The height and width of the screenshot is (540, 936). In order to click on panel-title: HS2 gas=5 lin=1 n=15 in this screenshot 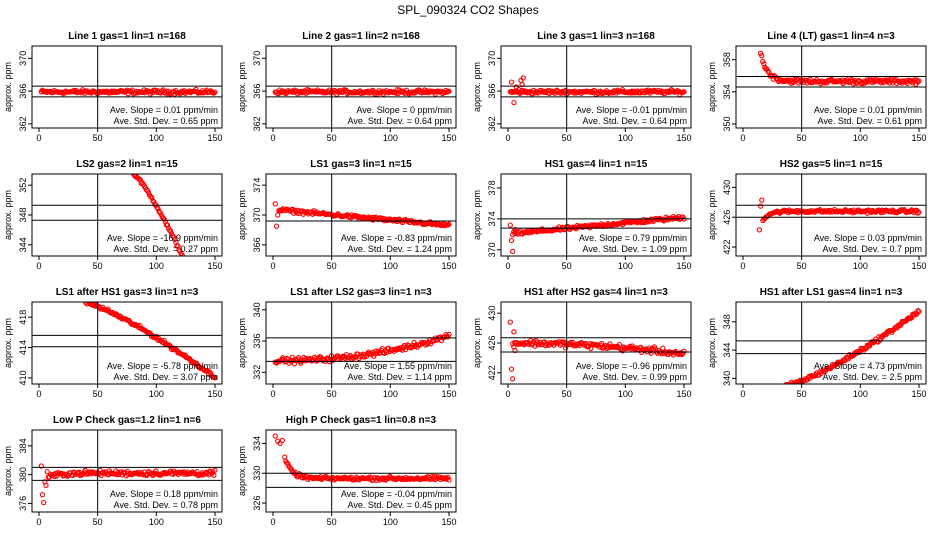, I will do `click(831, 164)`.